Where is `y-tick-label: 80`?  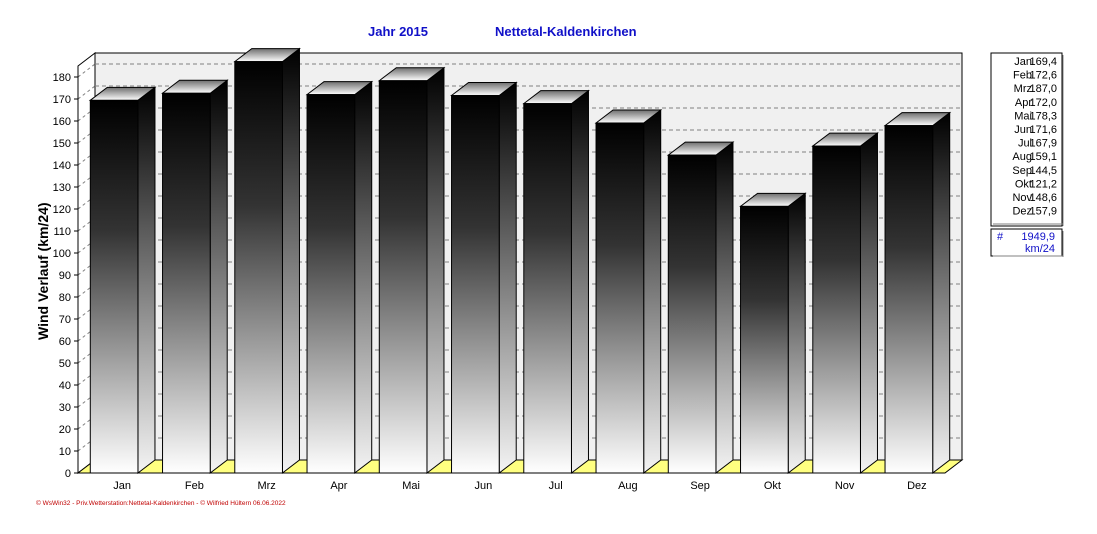
y-tick-label: 80 is located at coordinates (65, 298).